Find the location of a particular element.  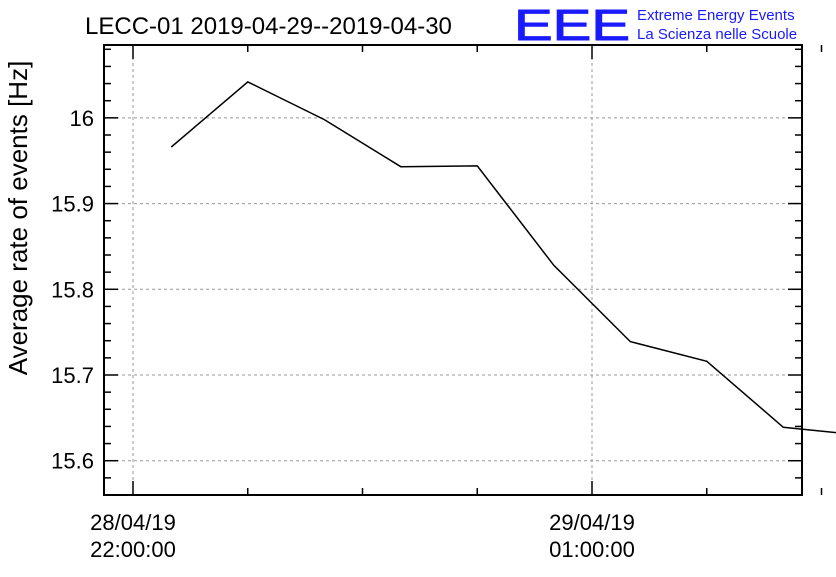

y-axis-label: Average rate of events [Hz] is located at coordinates (18, 218).